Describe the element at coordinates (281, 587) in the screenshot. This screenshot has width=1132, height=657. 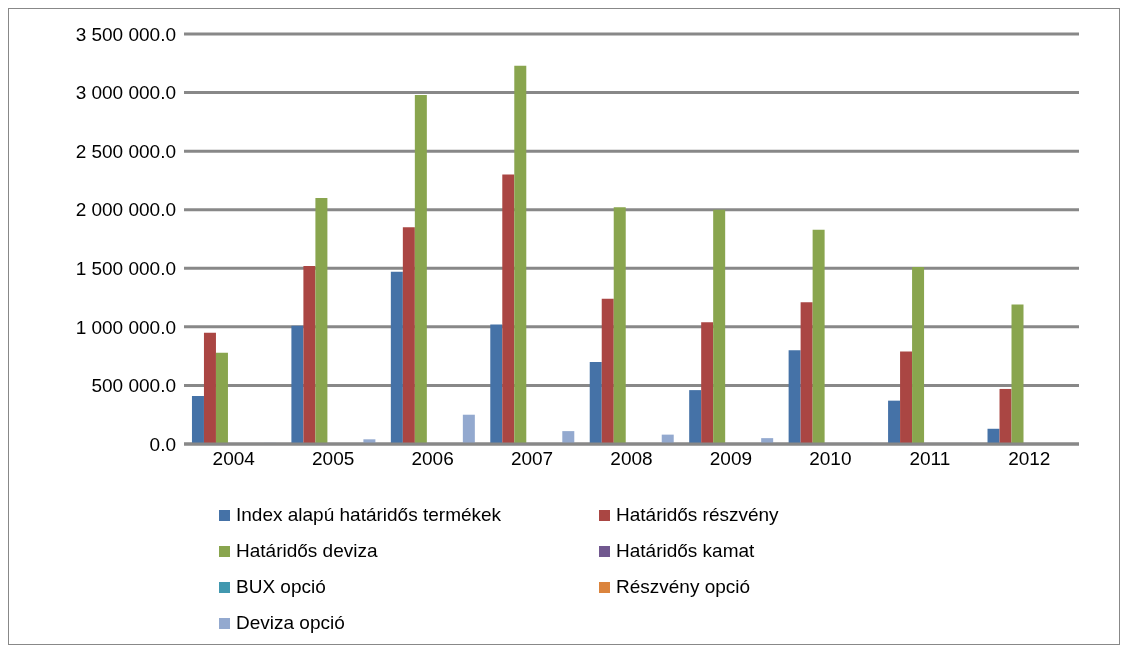
I see `legend-label: BUX opció` at that location.